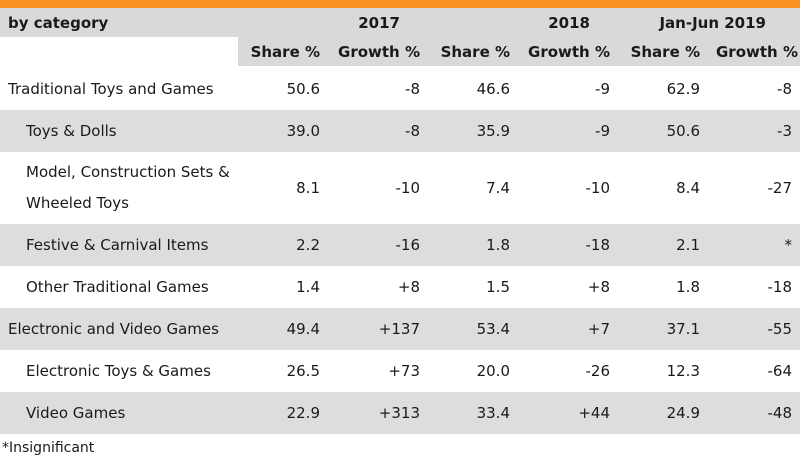  What do you see at coordinates (333, 22) in the screenshot?
I see `period-header-2017: 2017` at bounding box center [333, 22].